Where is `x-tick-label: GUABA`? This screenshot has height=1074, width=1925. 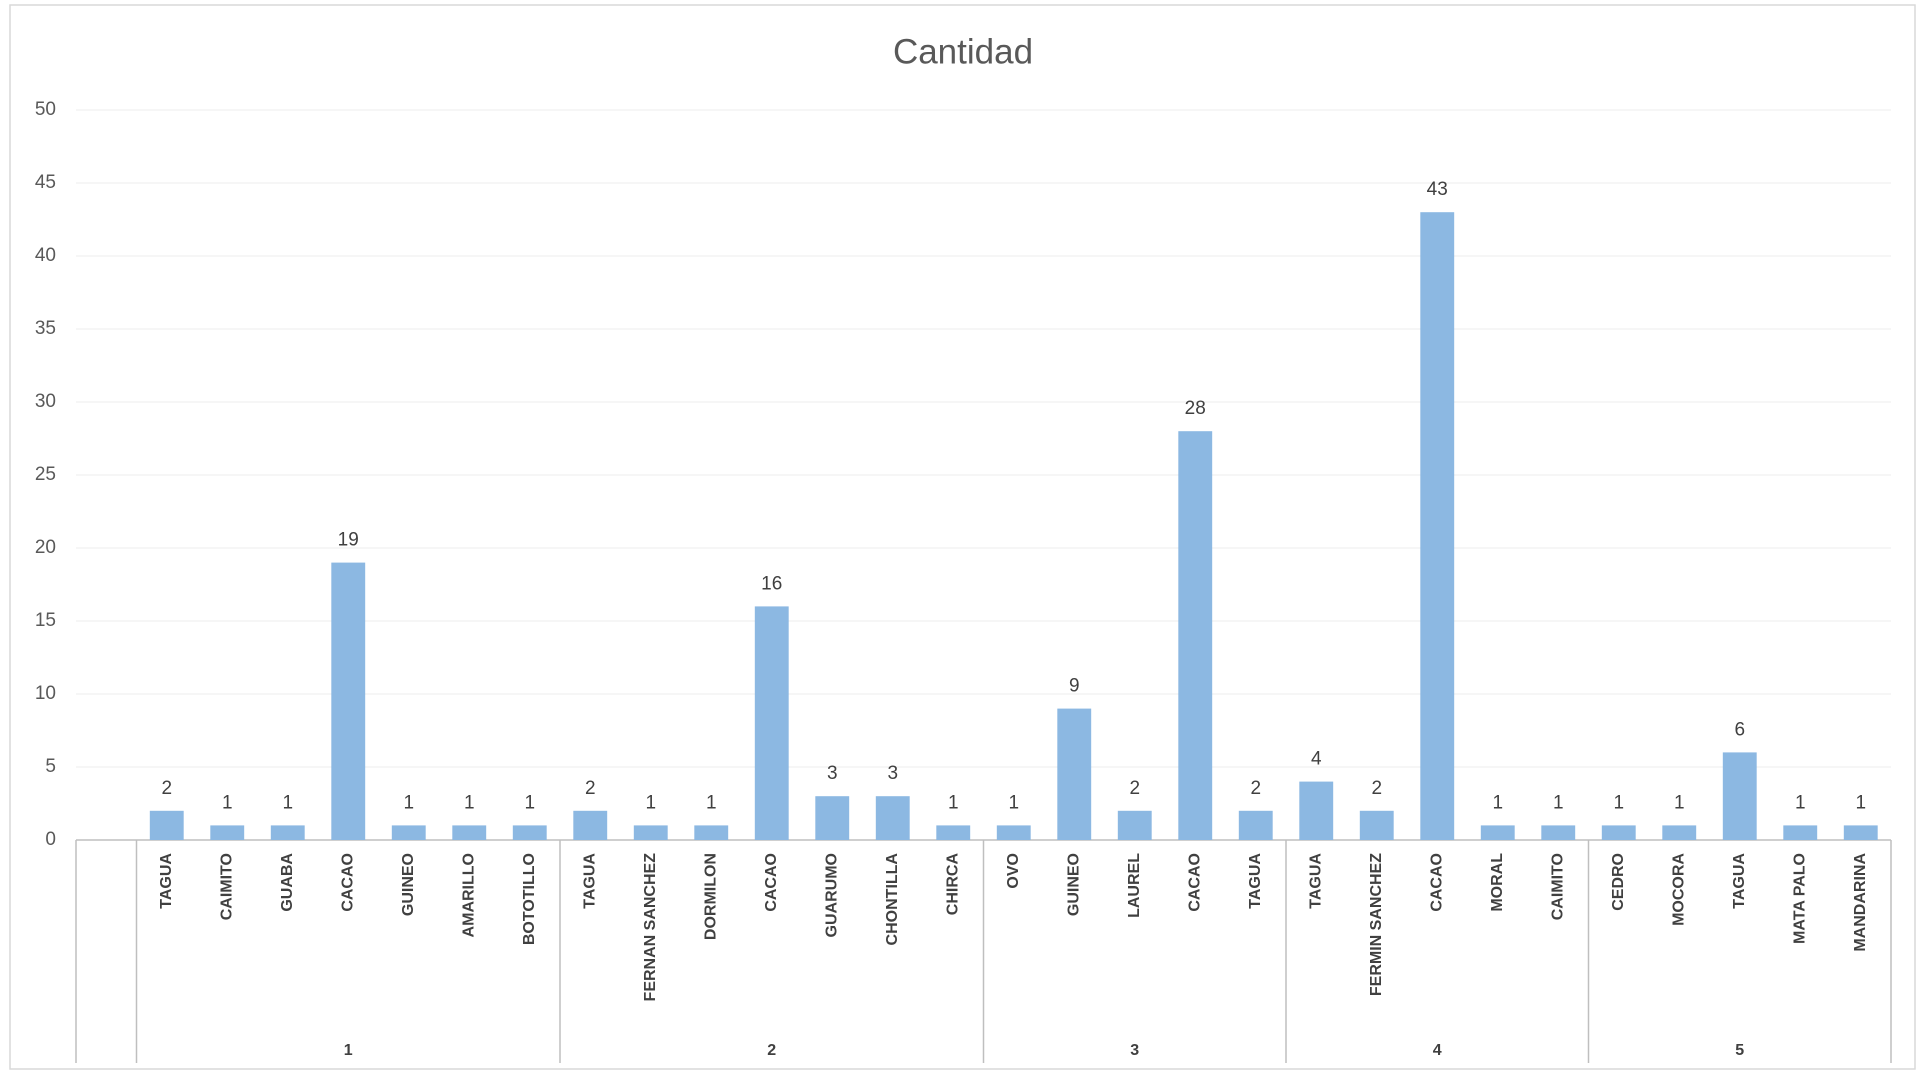 x-tick-label: GUABA is located at coordinates (287, 882).